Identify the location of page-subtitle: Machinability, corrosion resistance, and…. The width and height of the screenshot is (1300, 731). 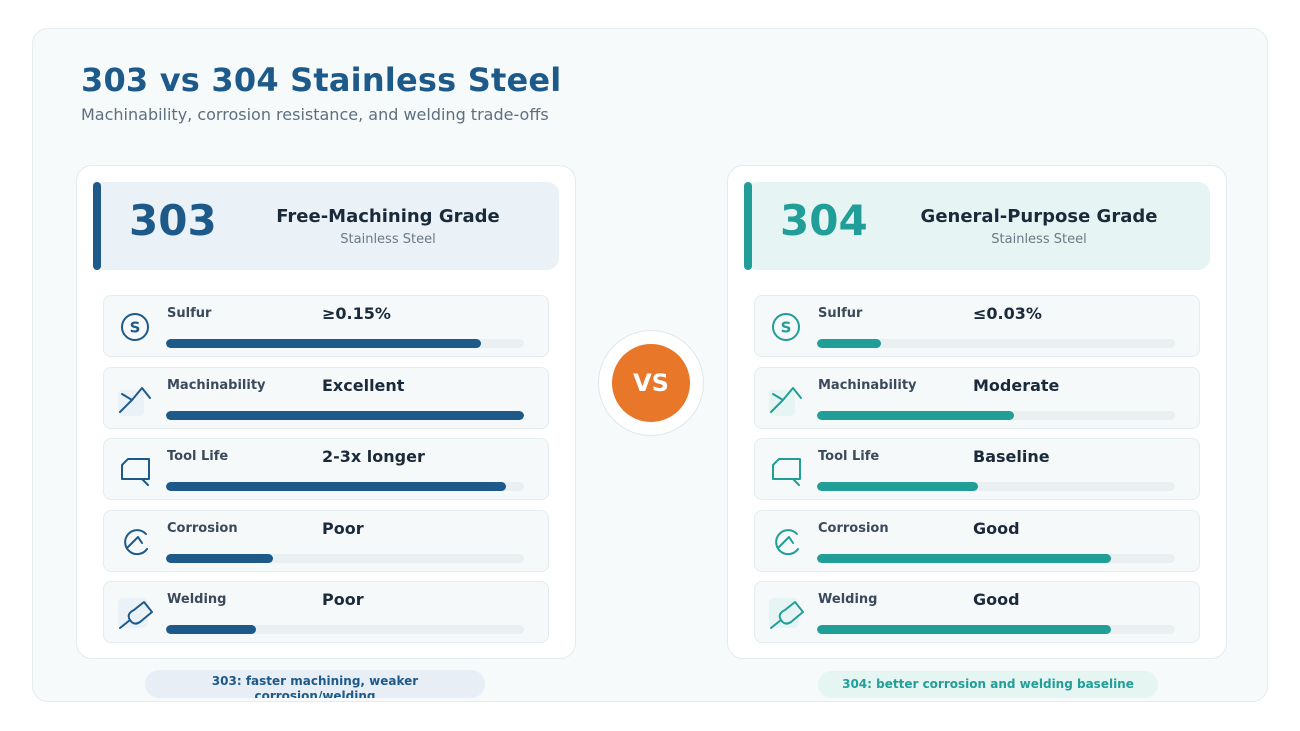
(315, 114).